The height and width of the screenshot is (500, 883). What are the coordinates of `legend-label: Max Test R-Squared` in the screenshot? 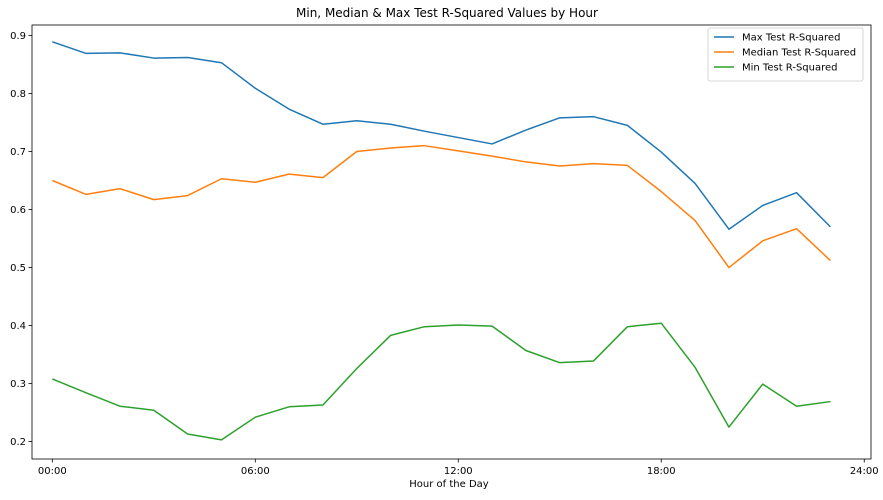 It's located at (791, 38).